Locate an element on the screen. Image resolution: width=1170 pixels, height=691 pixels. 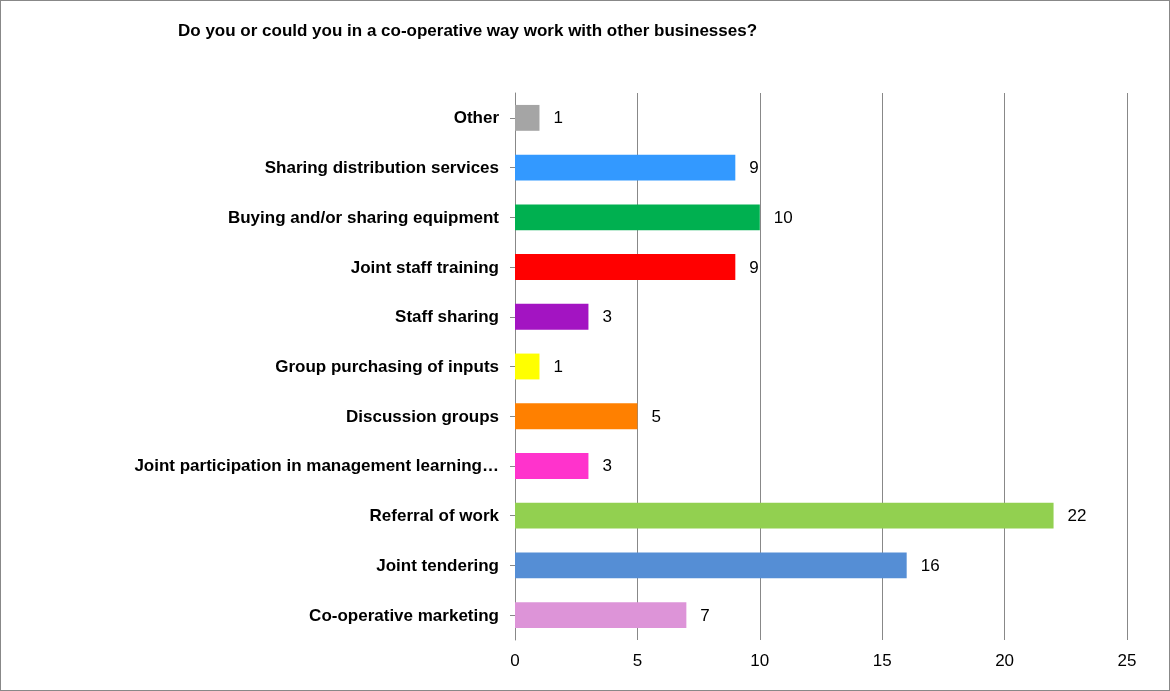
x-tick-label: 10 is located at coordinates (760, 660).